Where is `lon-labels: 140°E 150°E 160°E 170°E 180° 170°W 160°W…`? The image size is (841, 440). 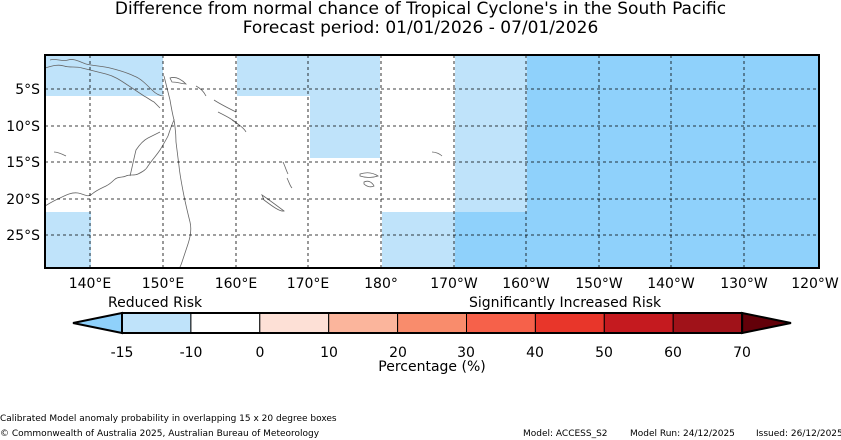 lon-labels: 140°E 150°E 160°E 170°E 180° 170°W 160°W… is located at coordinates (454, 284).